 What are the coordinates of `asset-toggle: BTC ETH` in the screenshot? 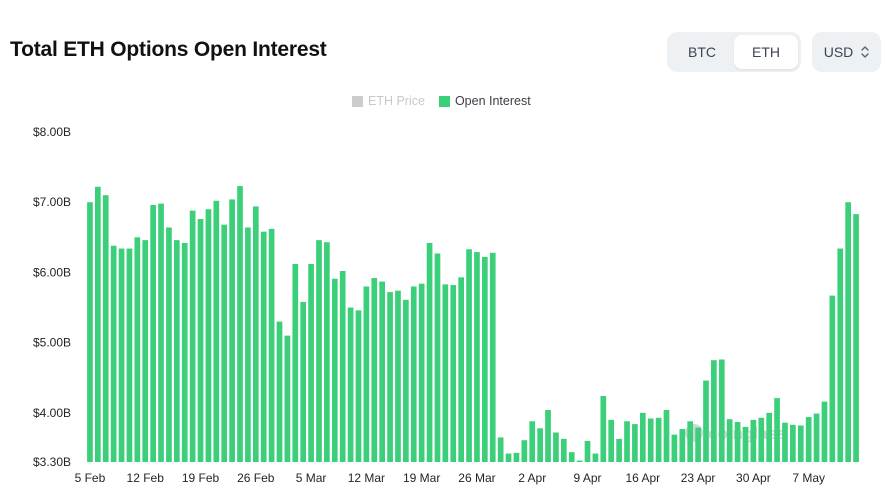 It's located at (734, 52).